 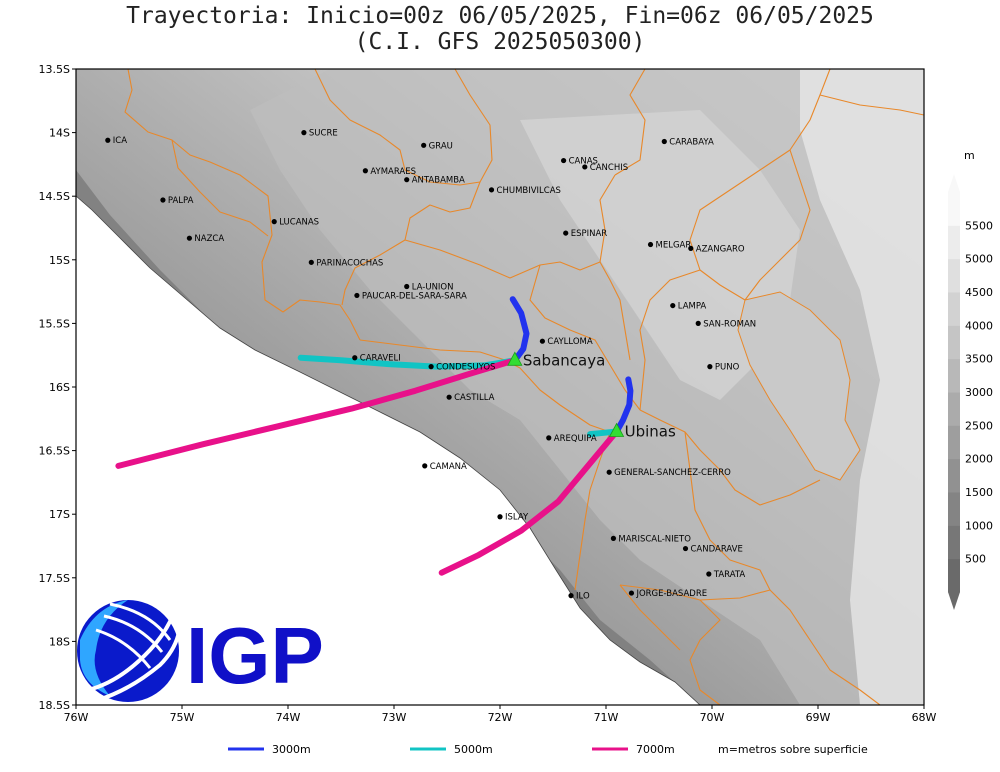 What do you see at coordinates (519, 330) in the screenshot?
I see `trajectory-sabancaya-3000m` at bounding box center [519, 330].